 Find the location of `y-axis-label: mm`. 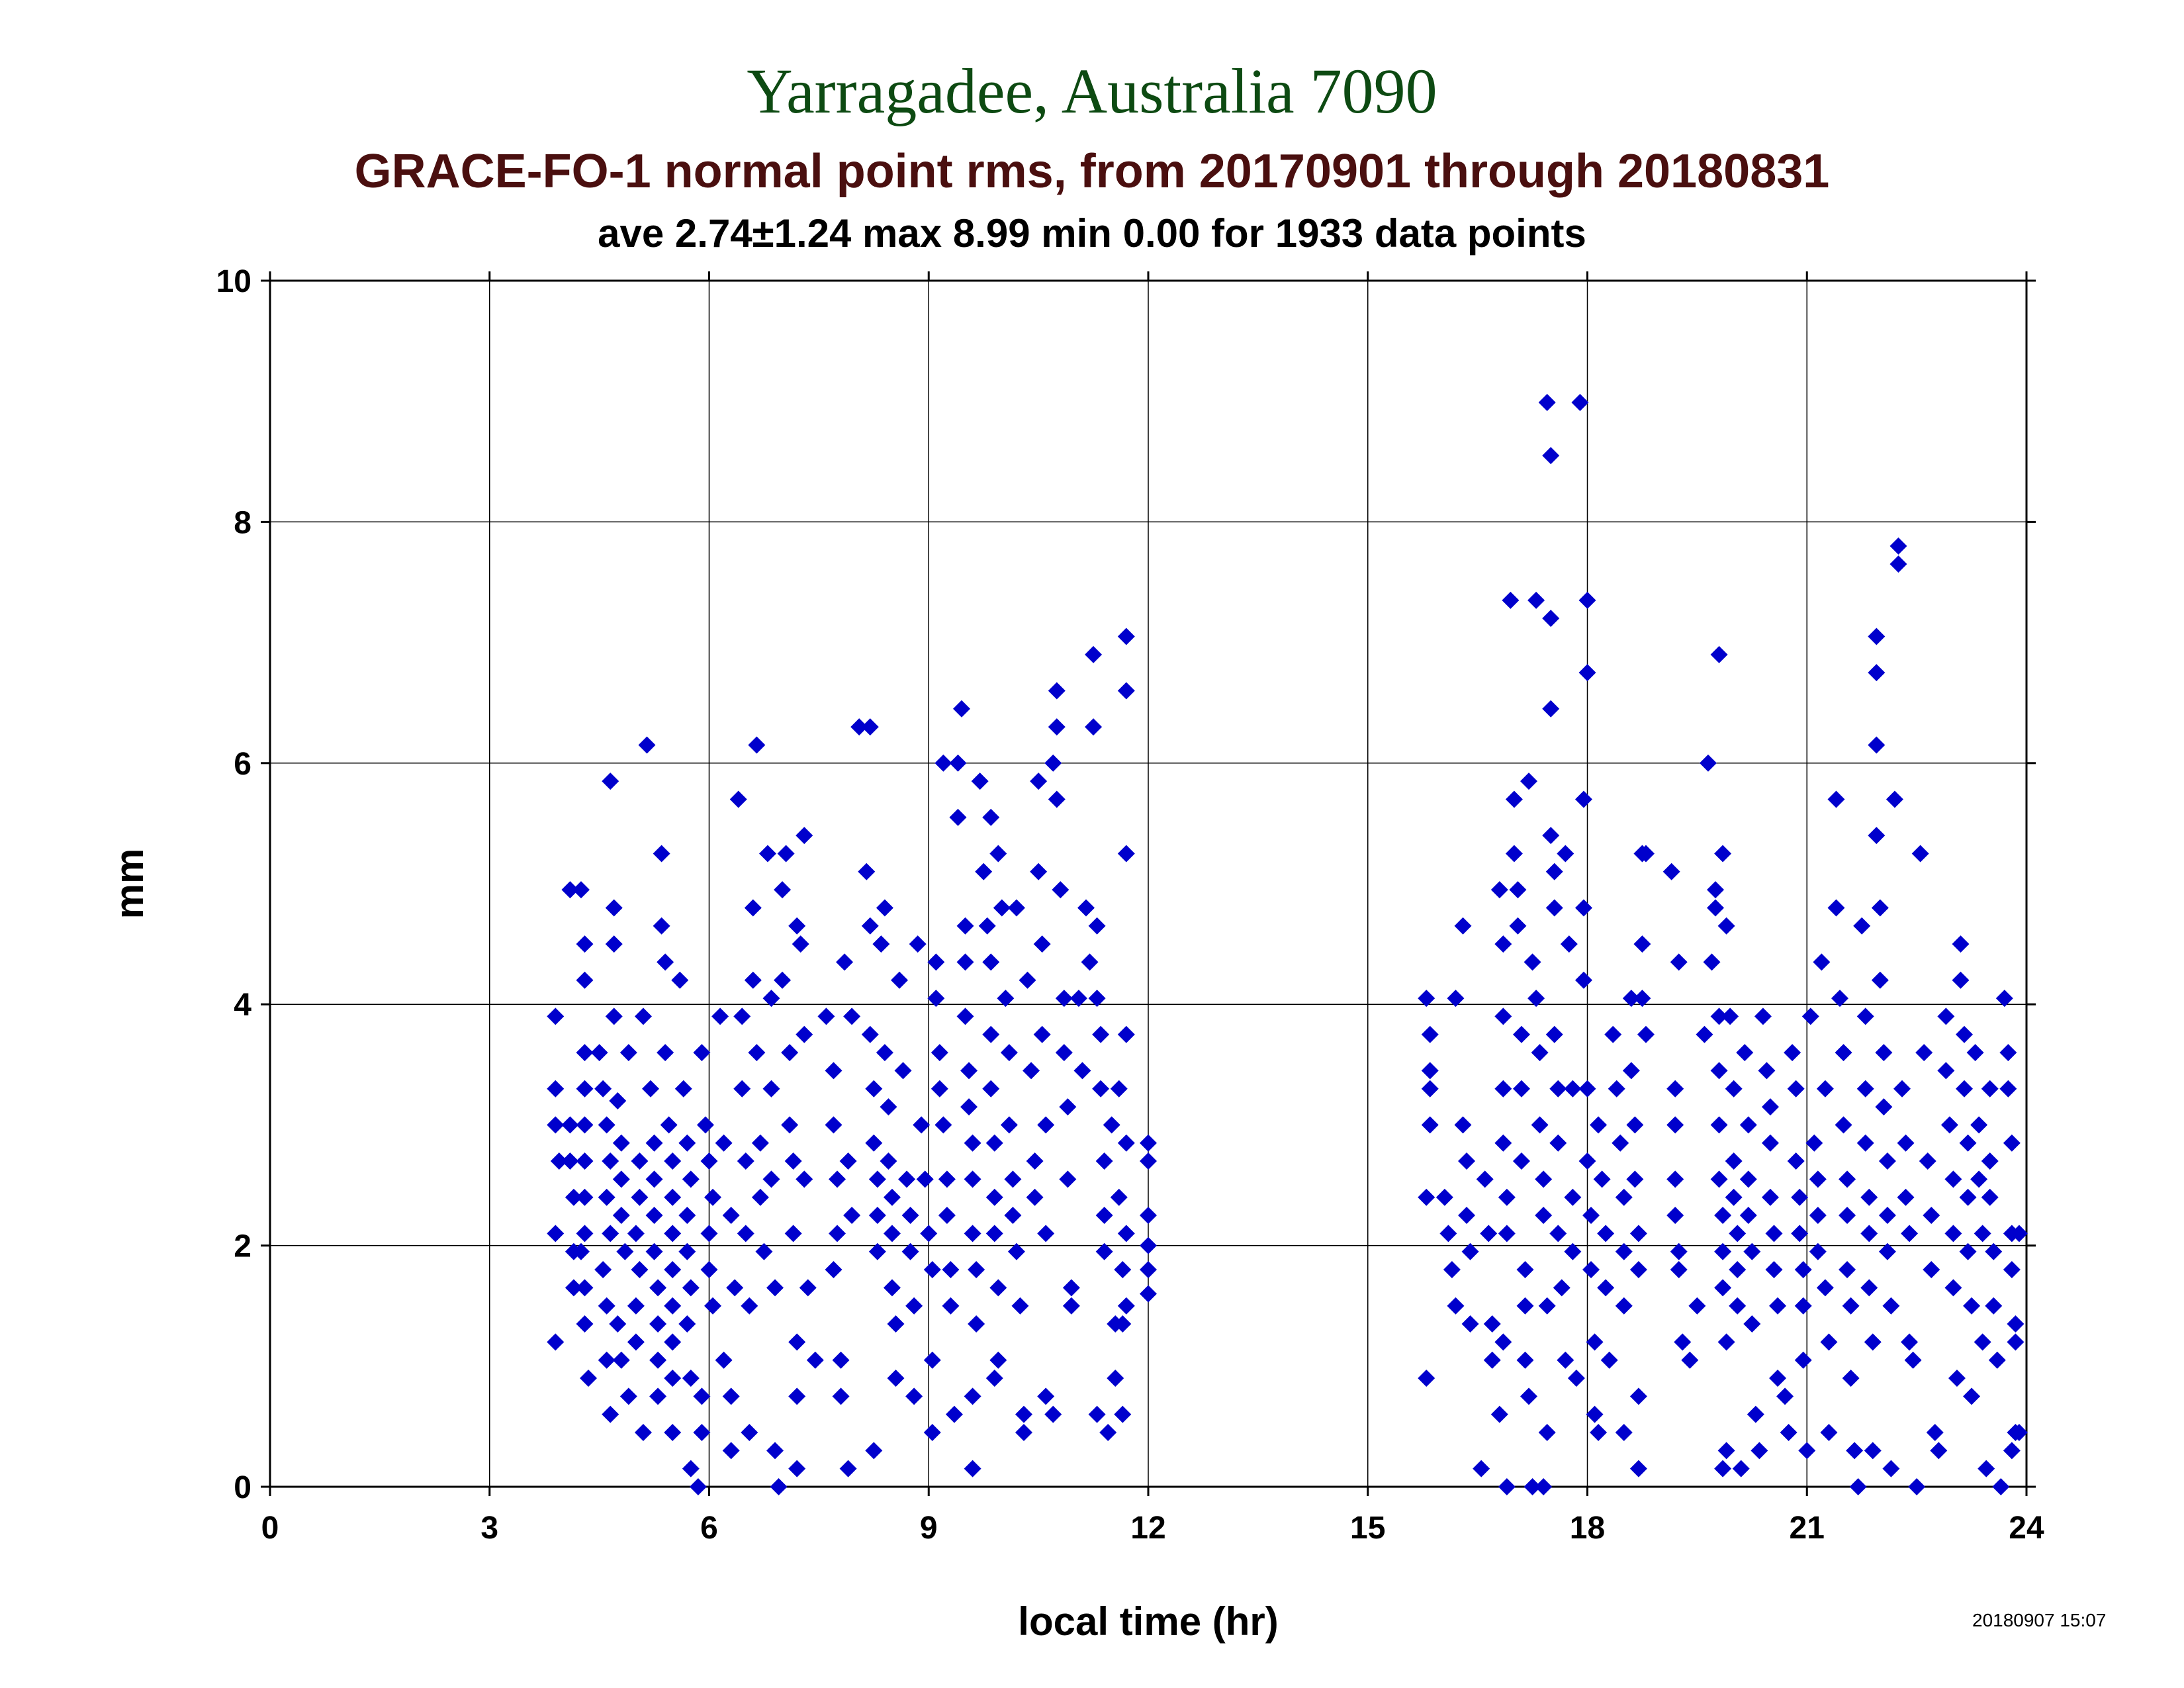

y-axis-label: mm is located at coordinates (129, 884).